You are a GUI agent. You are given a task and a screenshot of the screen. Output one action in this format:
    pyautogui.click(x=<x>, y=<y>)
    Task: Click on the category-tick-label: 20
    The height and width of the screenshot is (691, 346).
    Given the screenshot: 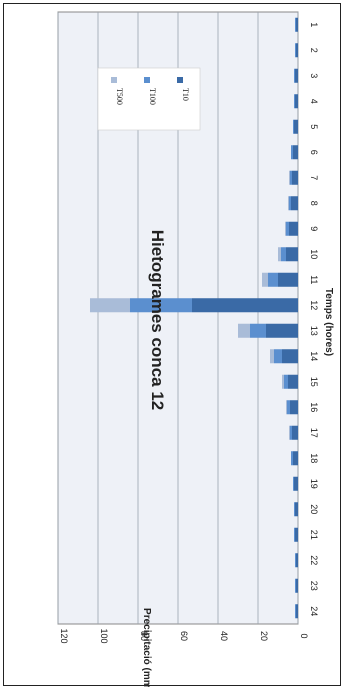 What is the action you would take?
    pyautogui.click(x=314, y=509)
    